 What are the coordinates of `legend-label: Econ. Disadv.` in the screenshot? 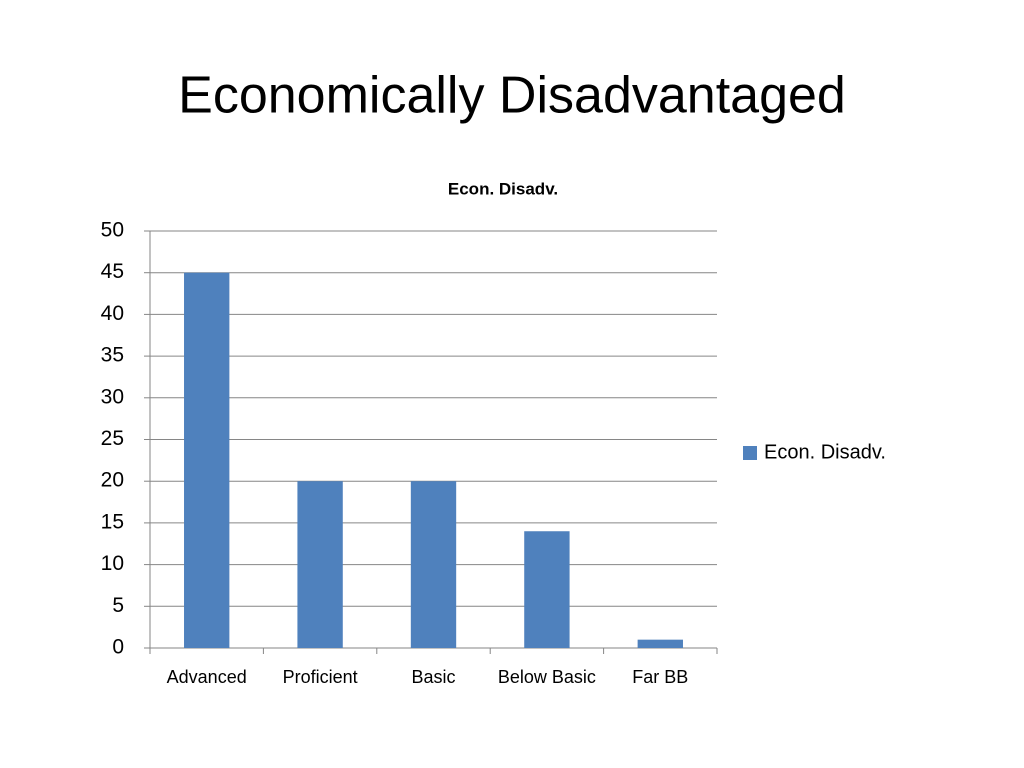 It's located at (825, 452).